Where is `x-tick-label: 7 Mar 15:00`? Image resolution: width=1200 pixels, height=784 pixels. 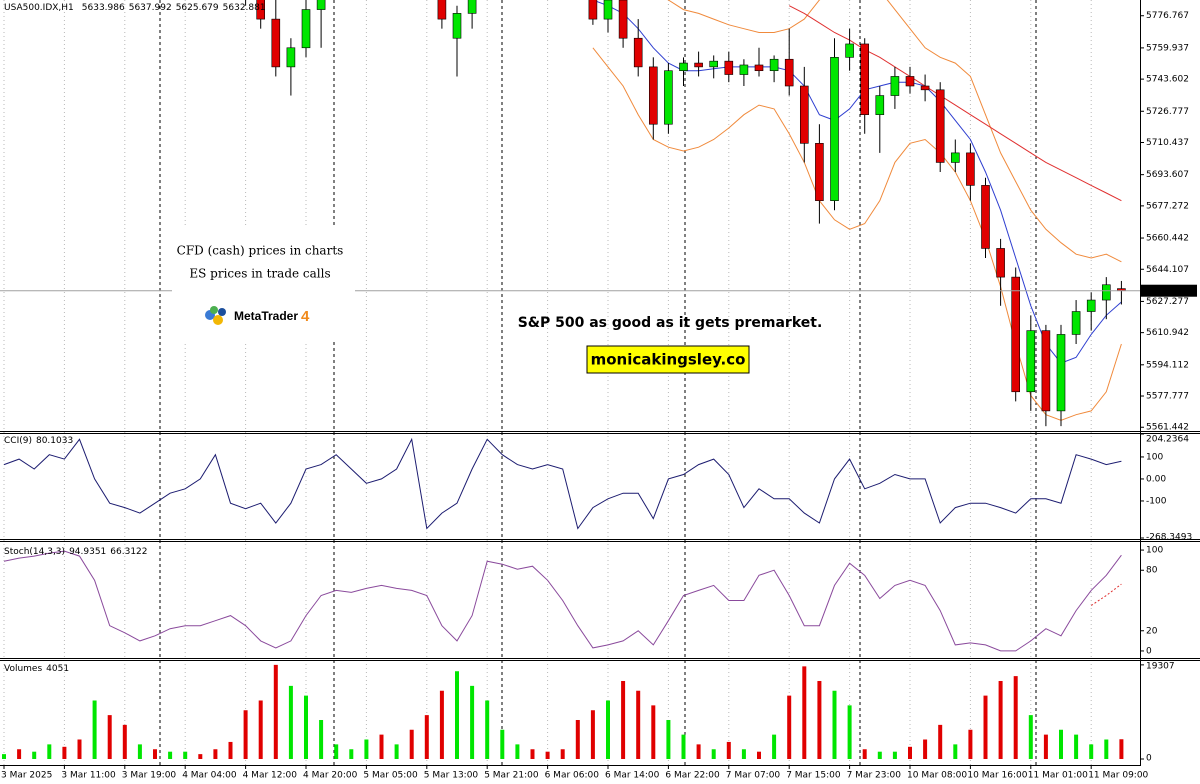 x-tick-label: 7 Mar 15:00 is located at coordinates (813, 776).